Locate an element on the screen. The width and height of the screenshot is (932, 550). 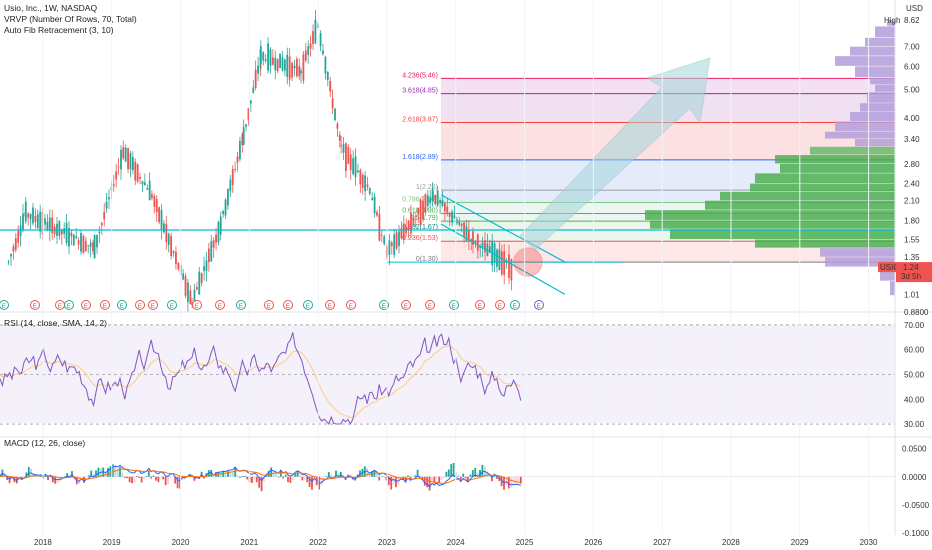
rsi-label: RSI (14, close, SMA, 14, 2) is located at coordinates (55, 323).